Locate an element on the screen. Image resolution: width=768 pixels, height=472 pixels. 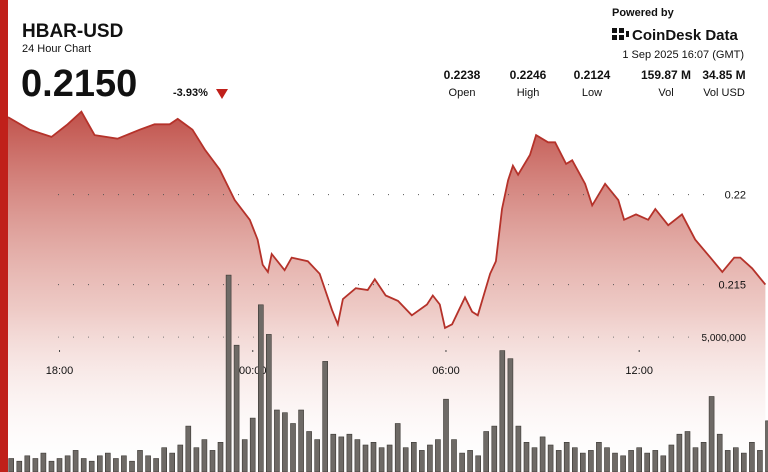
stat-label: Low is located at coordinates (592, 93).